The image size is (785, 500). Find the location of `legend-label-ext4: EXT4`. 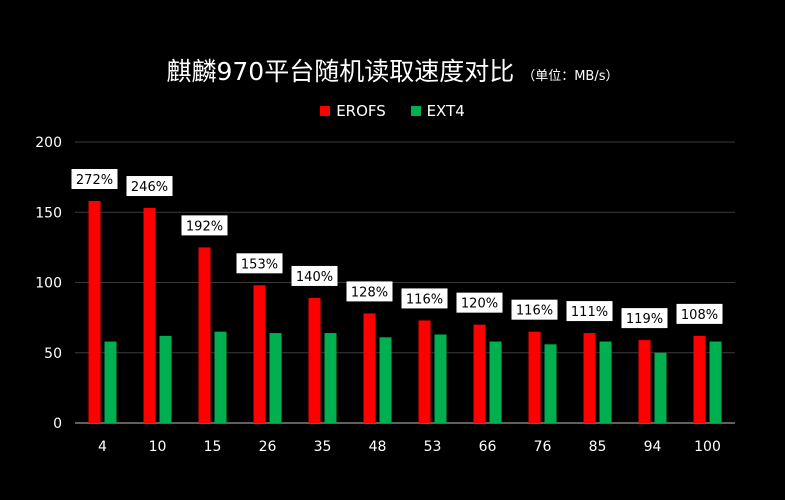

legend-label-ext4: EXT4 is located at coordinates (445, 111).